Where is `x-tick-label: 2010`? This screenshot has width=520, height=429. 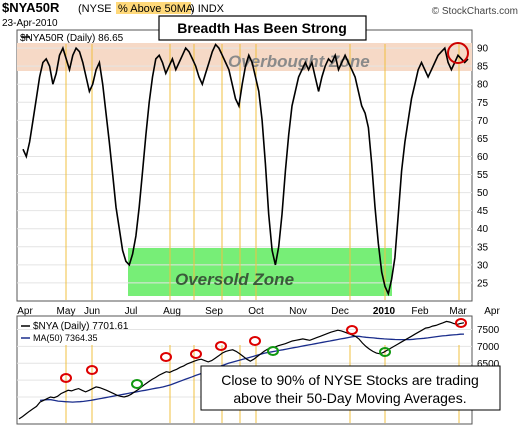 x-tick-label: 2010 is located at coordinates (384, 311).